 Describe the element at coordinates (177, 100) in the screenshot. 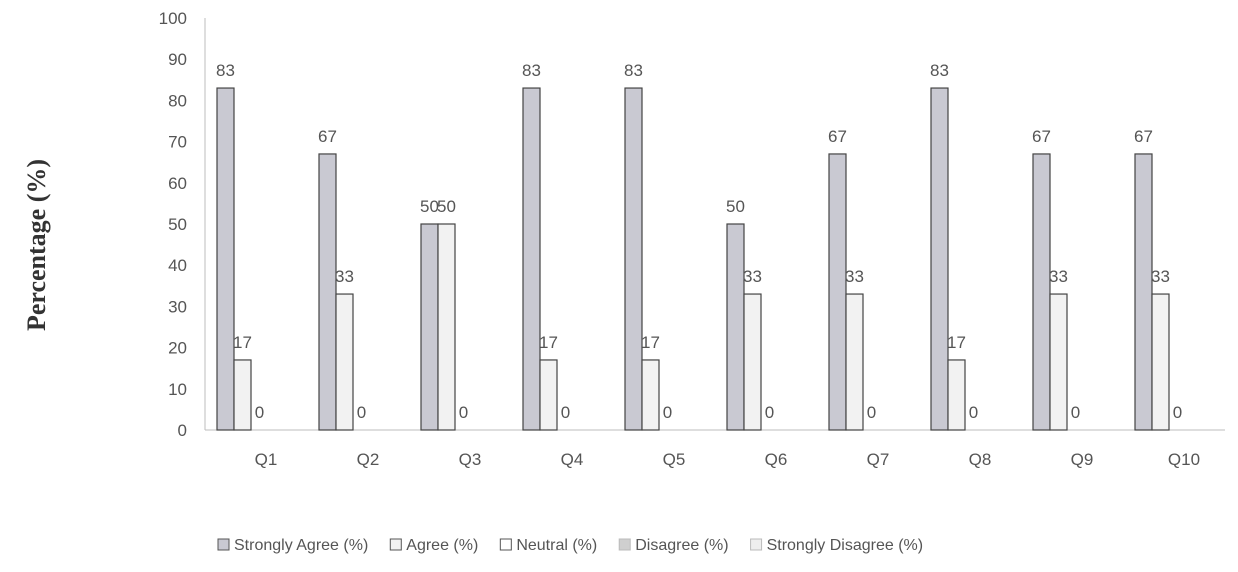

I see `y-tick-label: 80` at that location.